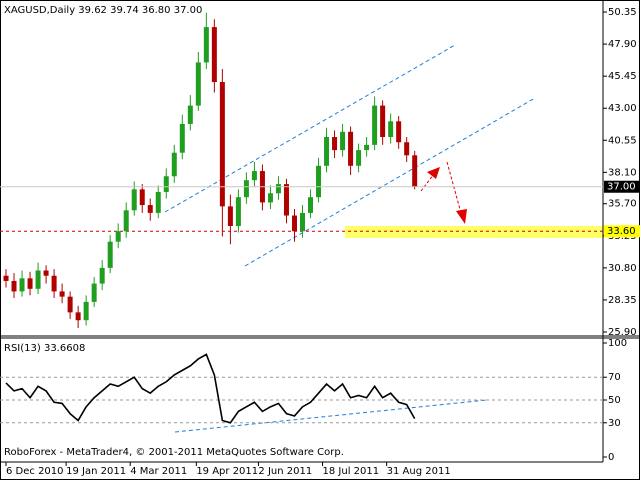 This screenshot has width=640, height=480. I want to click on y-tick-label: 47.90, so click(622, 44).